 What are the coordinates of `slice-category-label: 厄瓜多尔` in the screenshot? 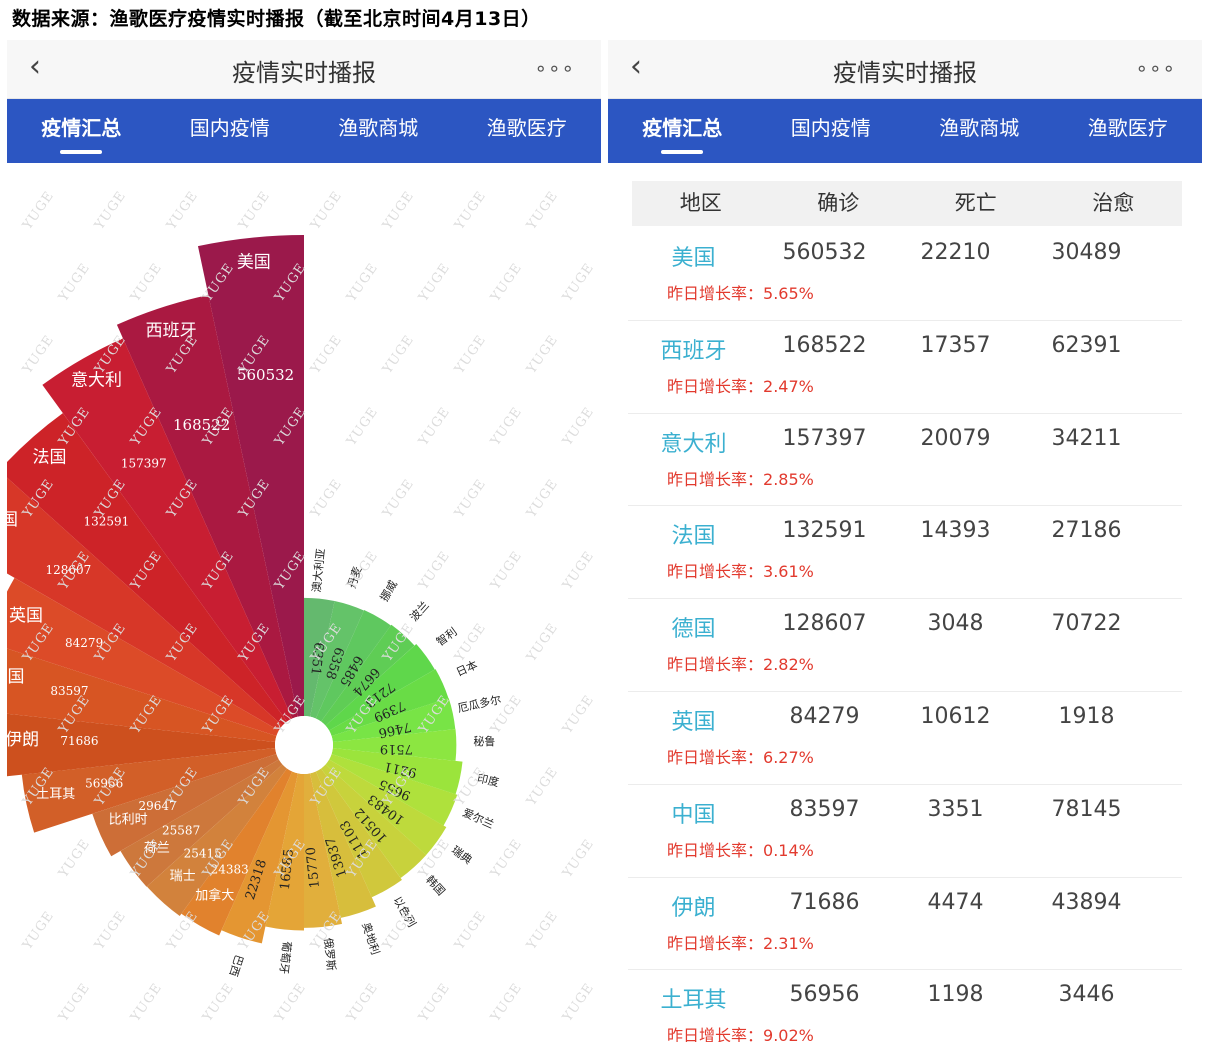 It's located at (479, 703).